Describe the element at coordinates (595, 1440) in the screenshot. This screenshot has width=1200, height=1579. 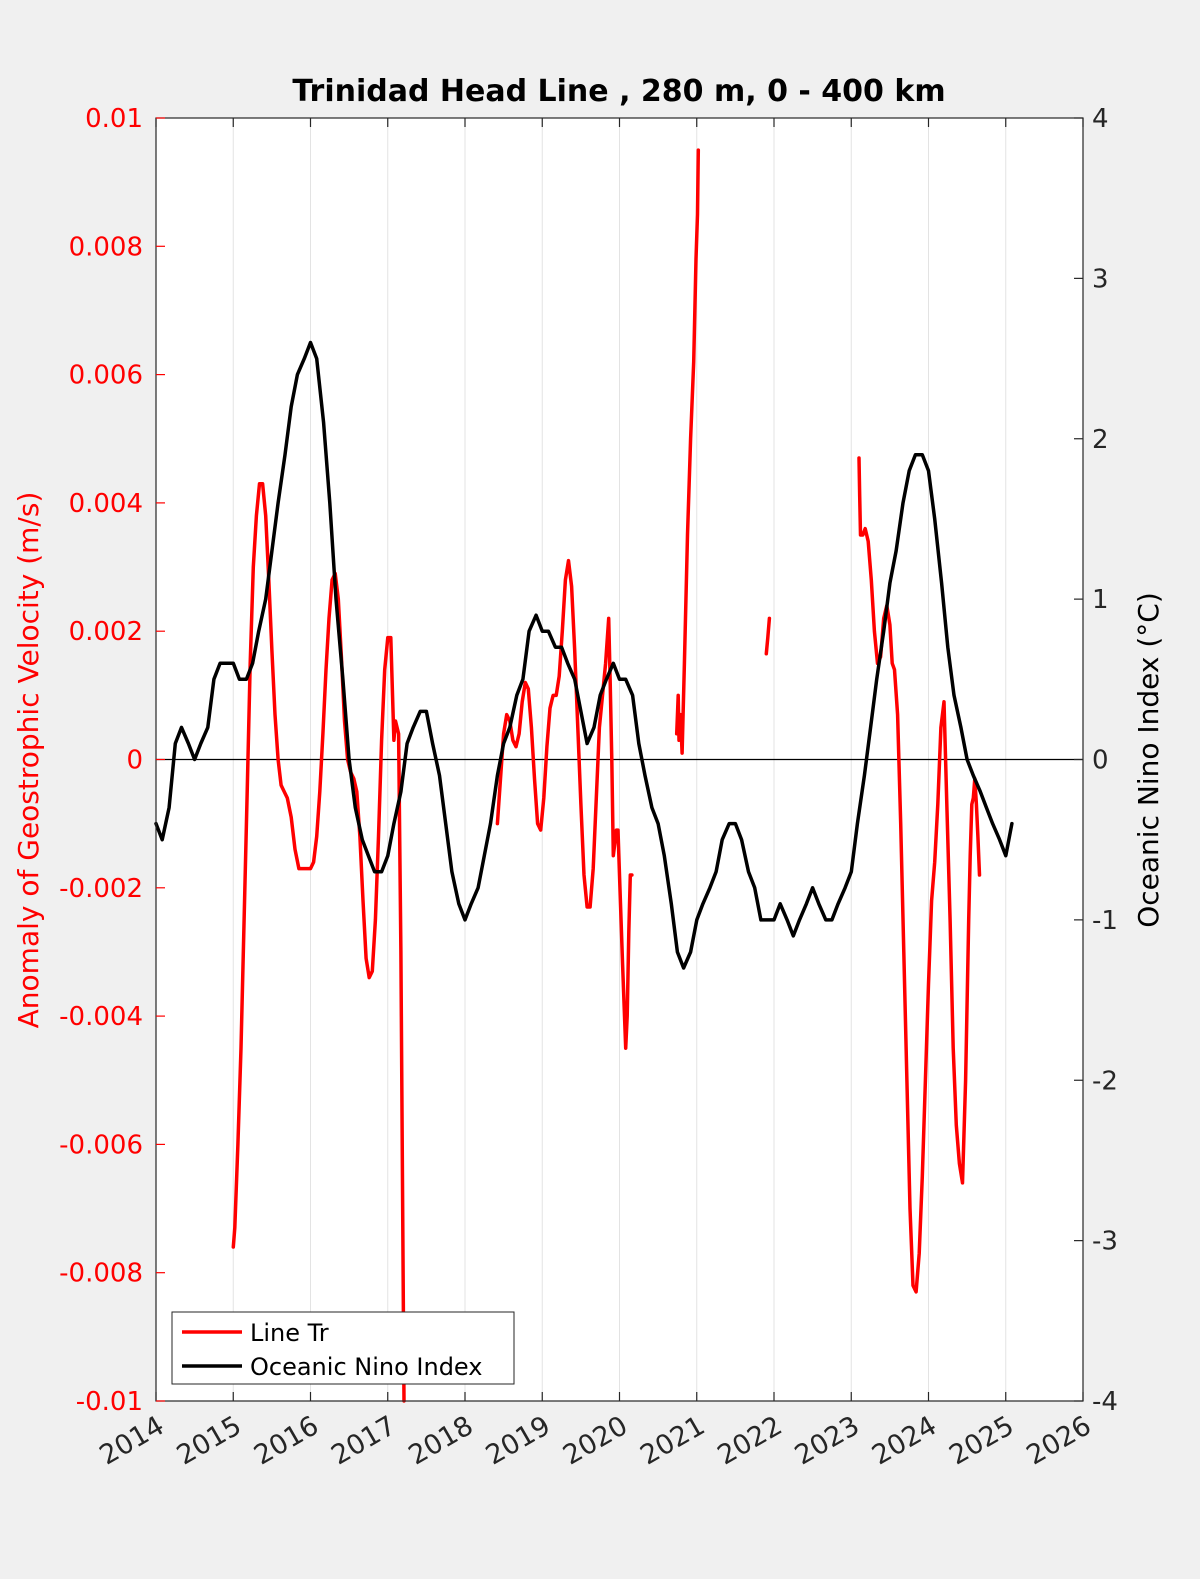
I see `x-tick-label: 2020` at that location.